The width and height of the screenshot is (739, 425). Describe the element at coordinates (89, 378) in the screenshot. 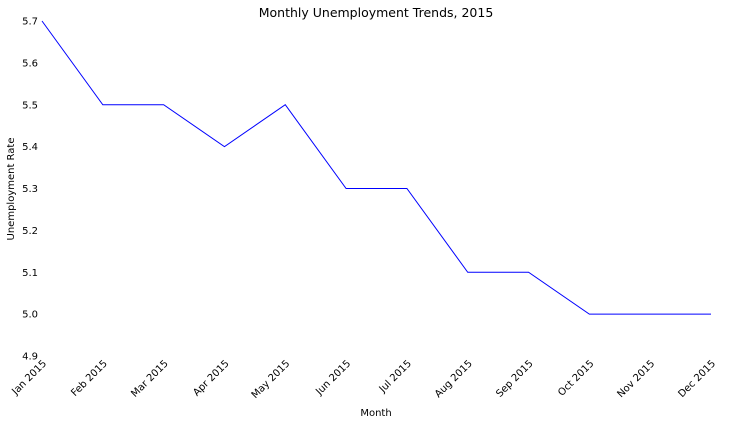

I see `x-tick-label: Feb 2015` at that location.